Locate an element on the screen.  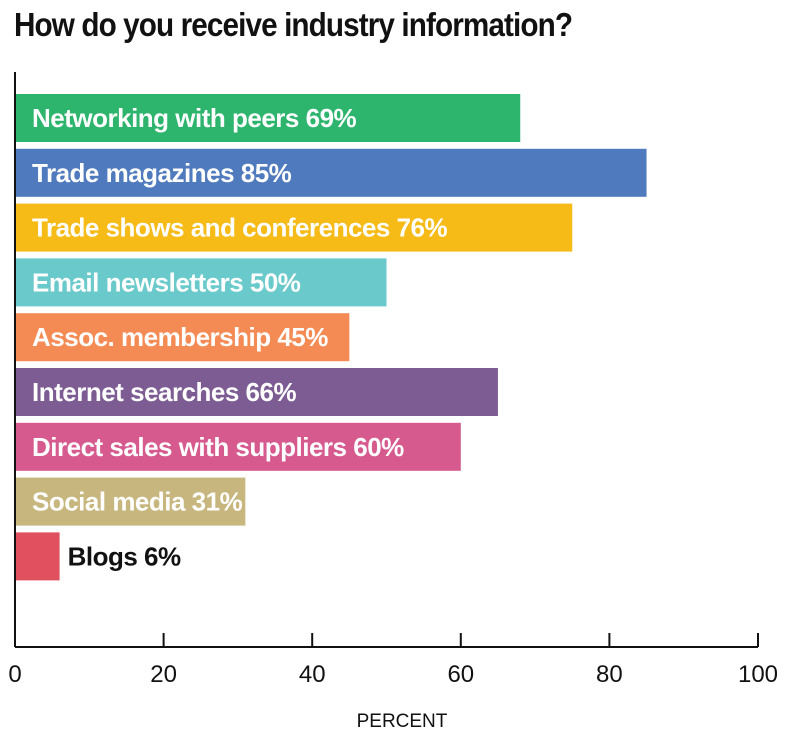
bar-label: Blogs 6% is located at coordinates (124, 556).